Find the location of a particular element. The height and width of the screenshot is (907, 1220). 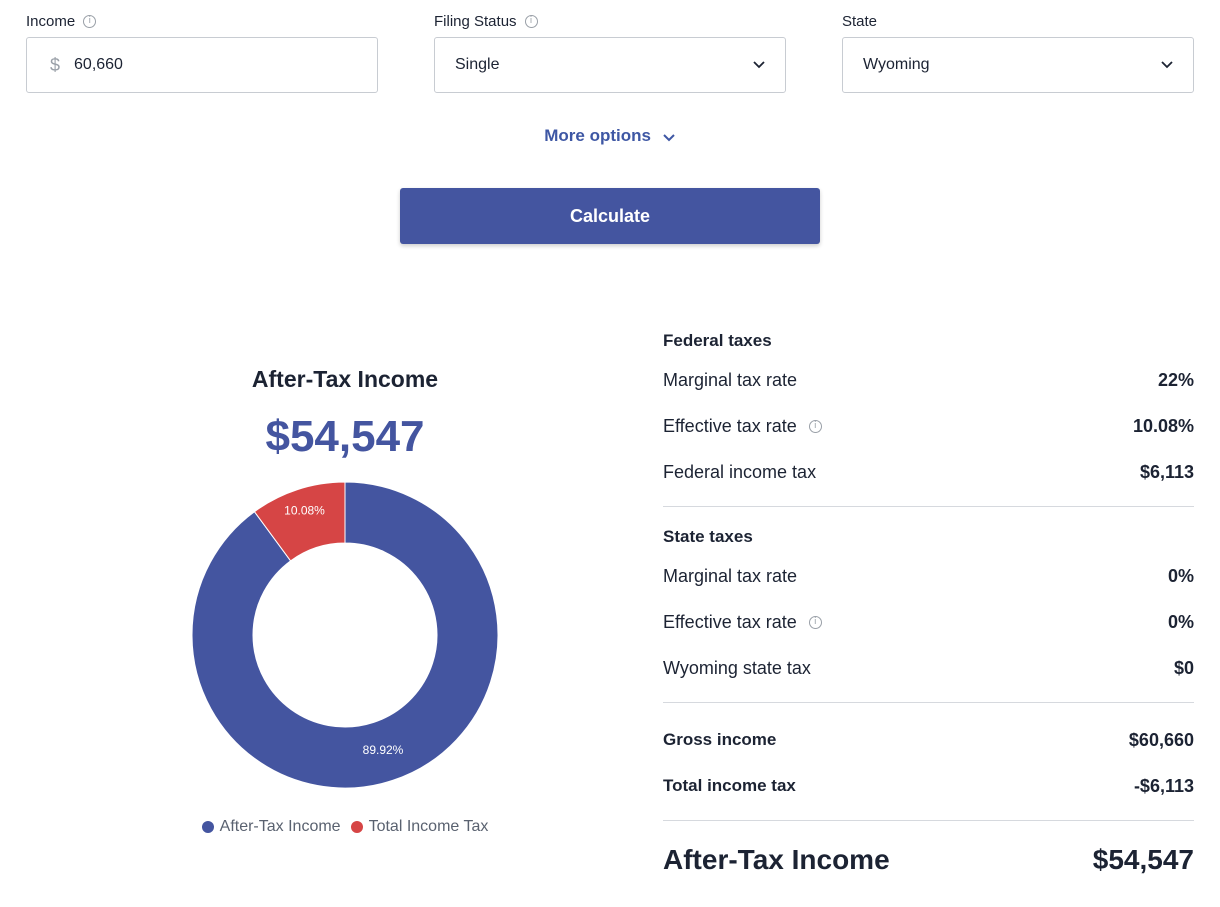

legend-label: Total Income Tax is located at coordinates (428, 826).